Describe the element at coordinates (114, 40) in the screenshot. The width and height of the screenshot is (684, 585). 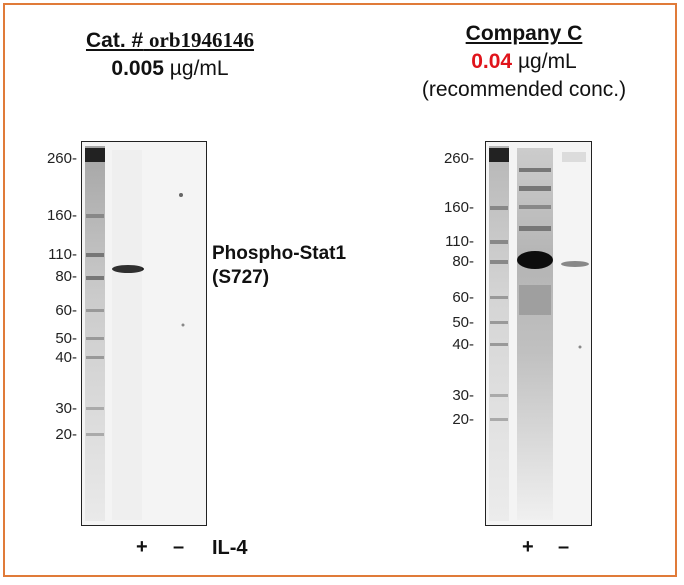
I see `left-title-prefix: Cat. #` at that location.